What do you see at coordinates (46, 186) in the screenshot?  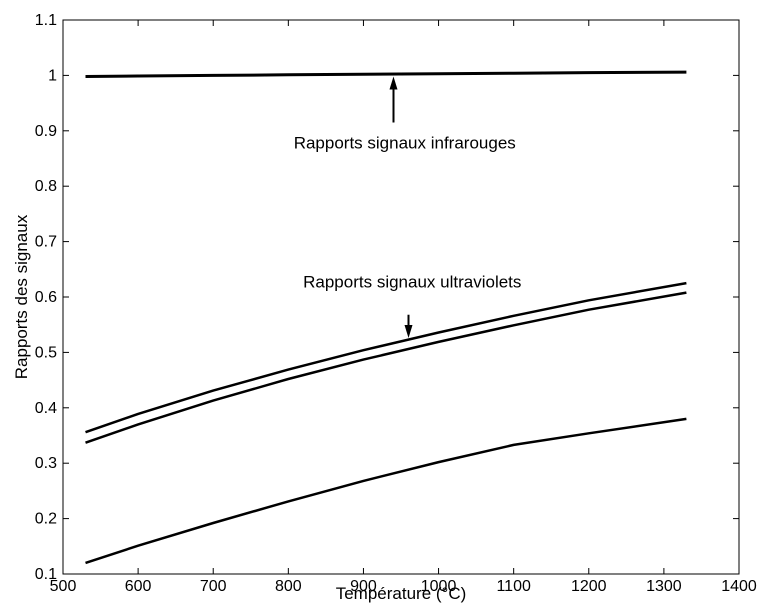 I see `y-tick-label: 0.8` at bounding box center [46, 186].